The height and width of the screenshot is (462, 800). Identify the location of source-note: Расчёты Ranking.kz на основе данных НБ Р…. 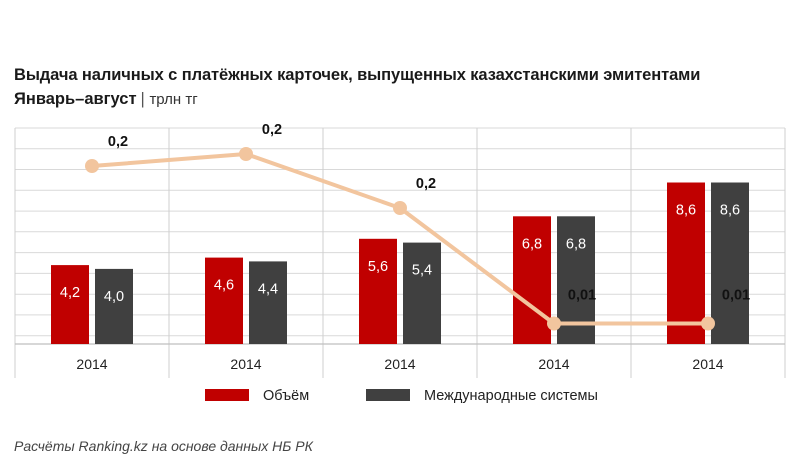
(163, 446).